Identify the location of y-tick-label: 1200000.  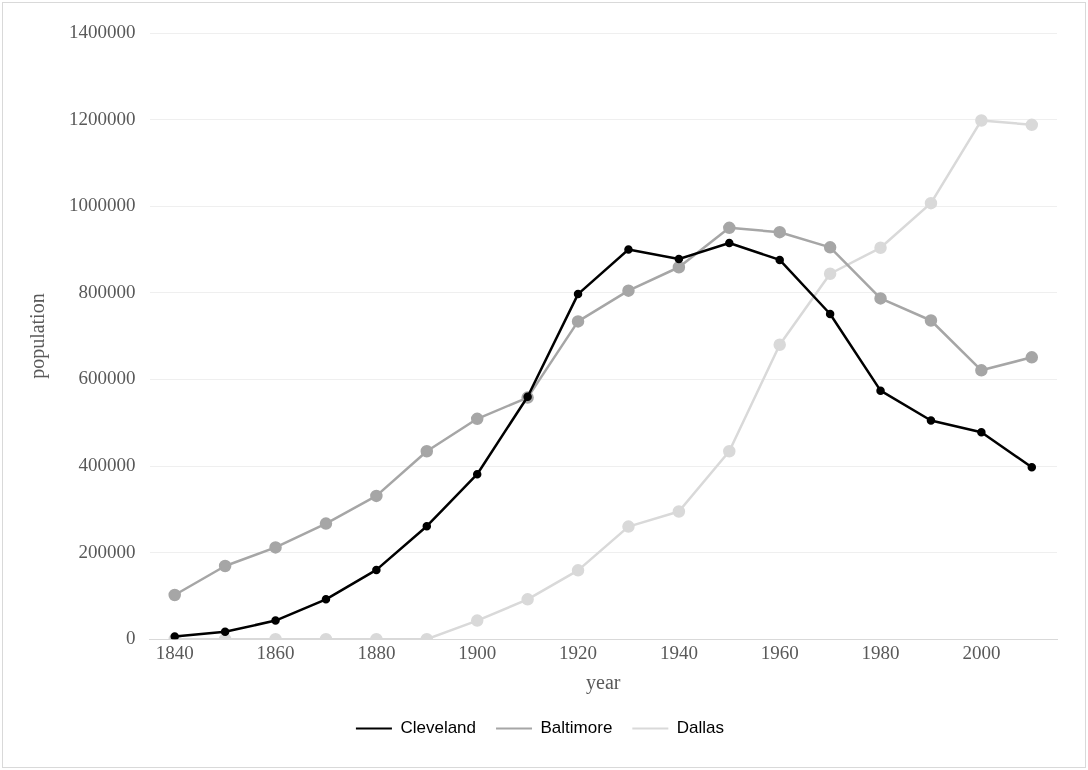
(102, 118).